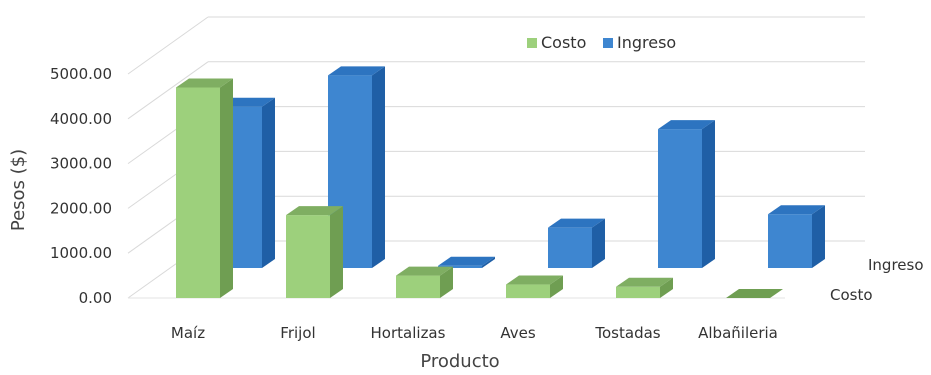 The width and height of the screenshot is (931, 375). Describe the element at coordinates (563, 42) in the screenshot. I see `legend-label-costo: Costo` at that location.